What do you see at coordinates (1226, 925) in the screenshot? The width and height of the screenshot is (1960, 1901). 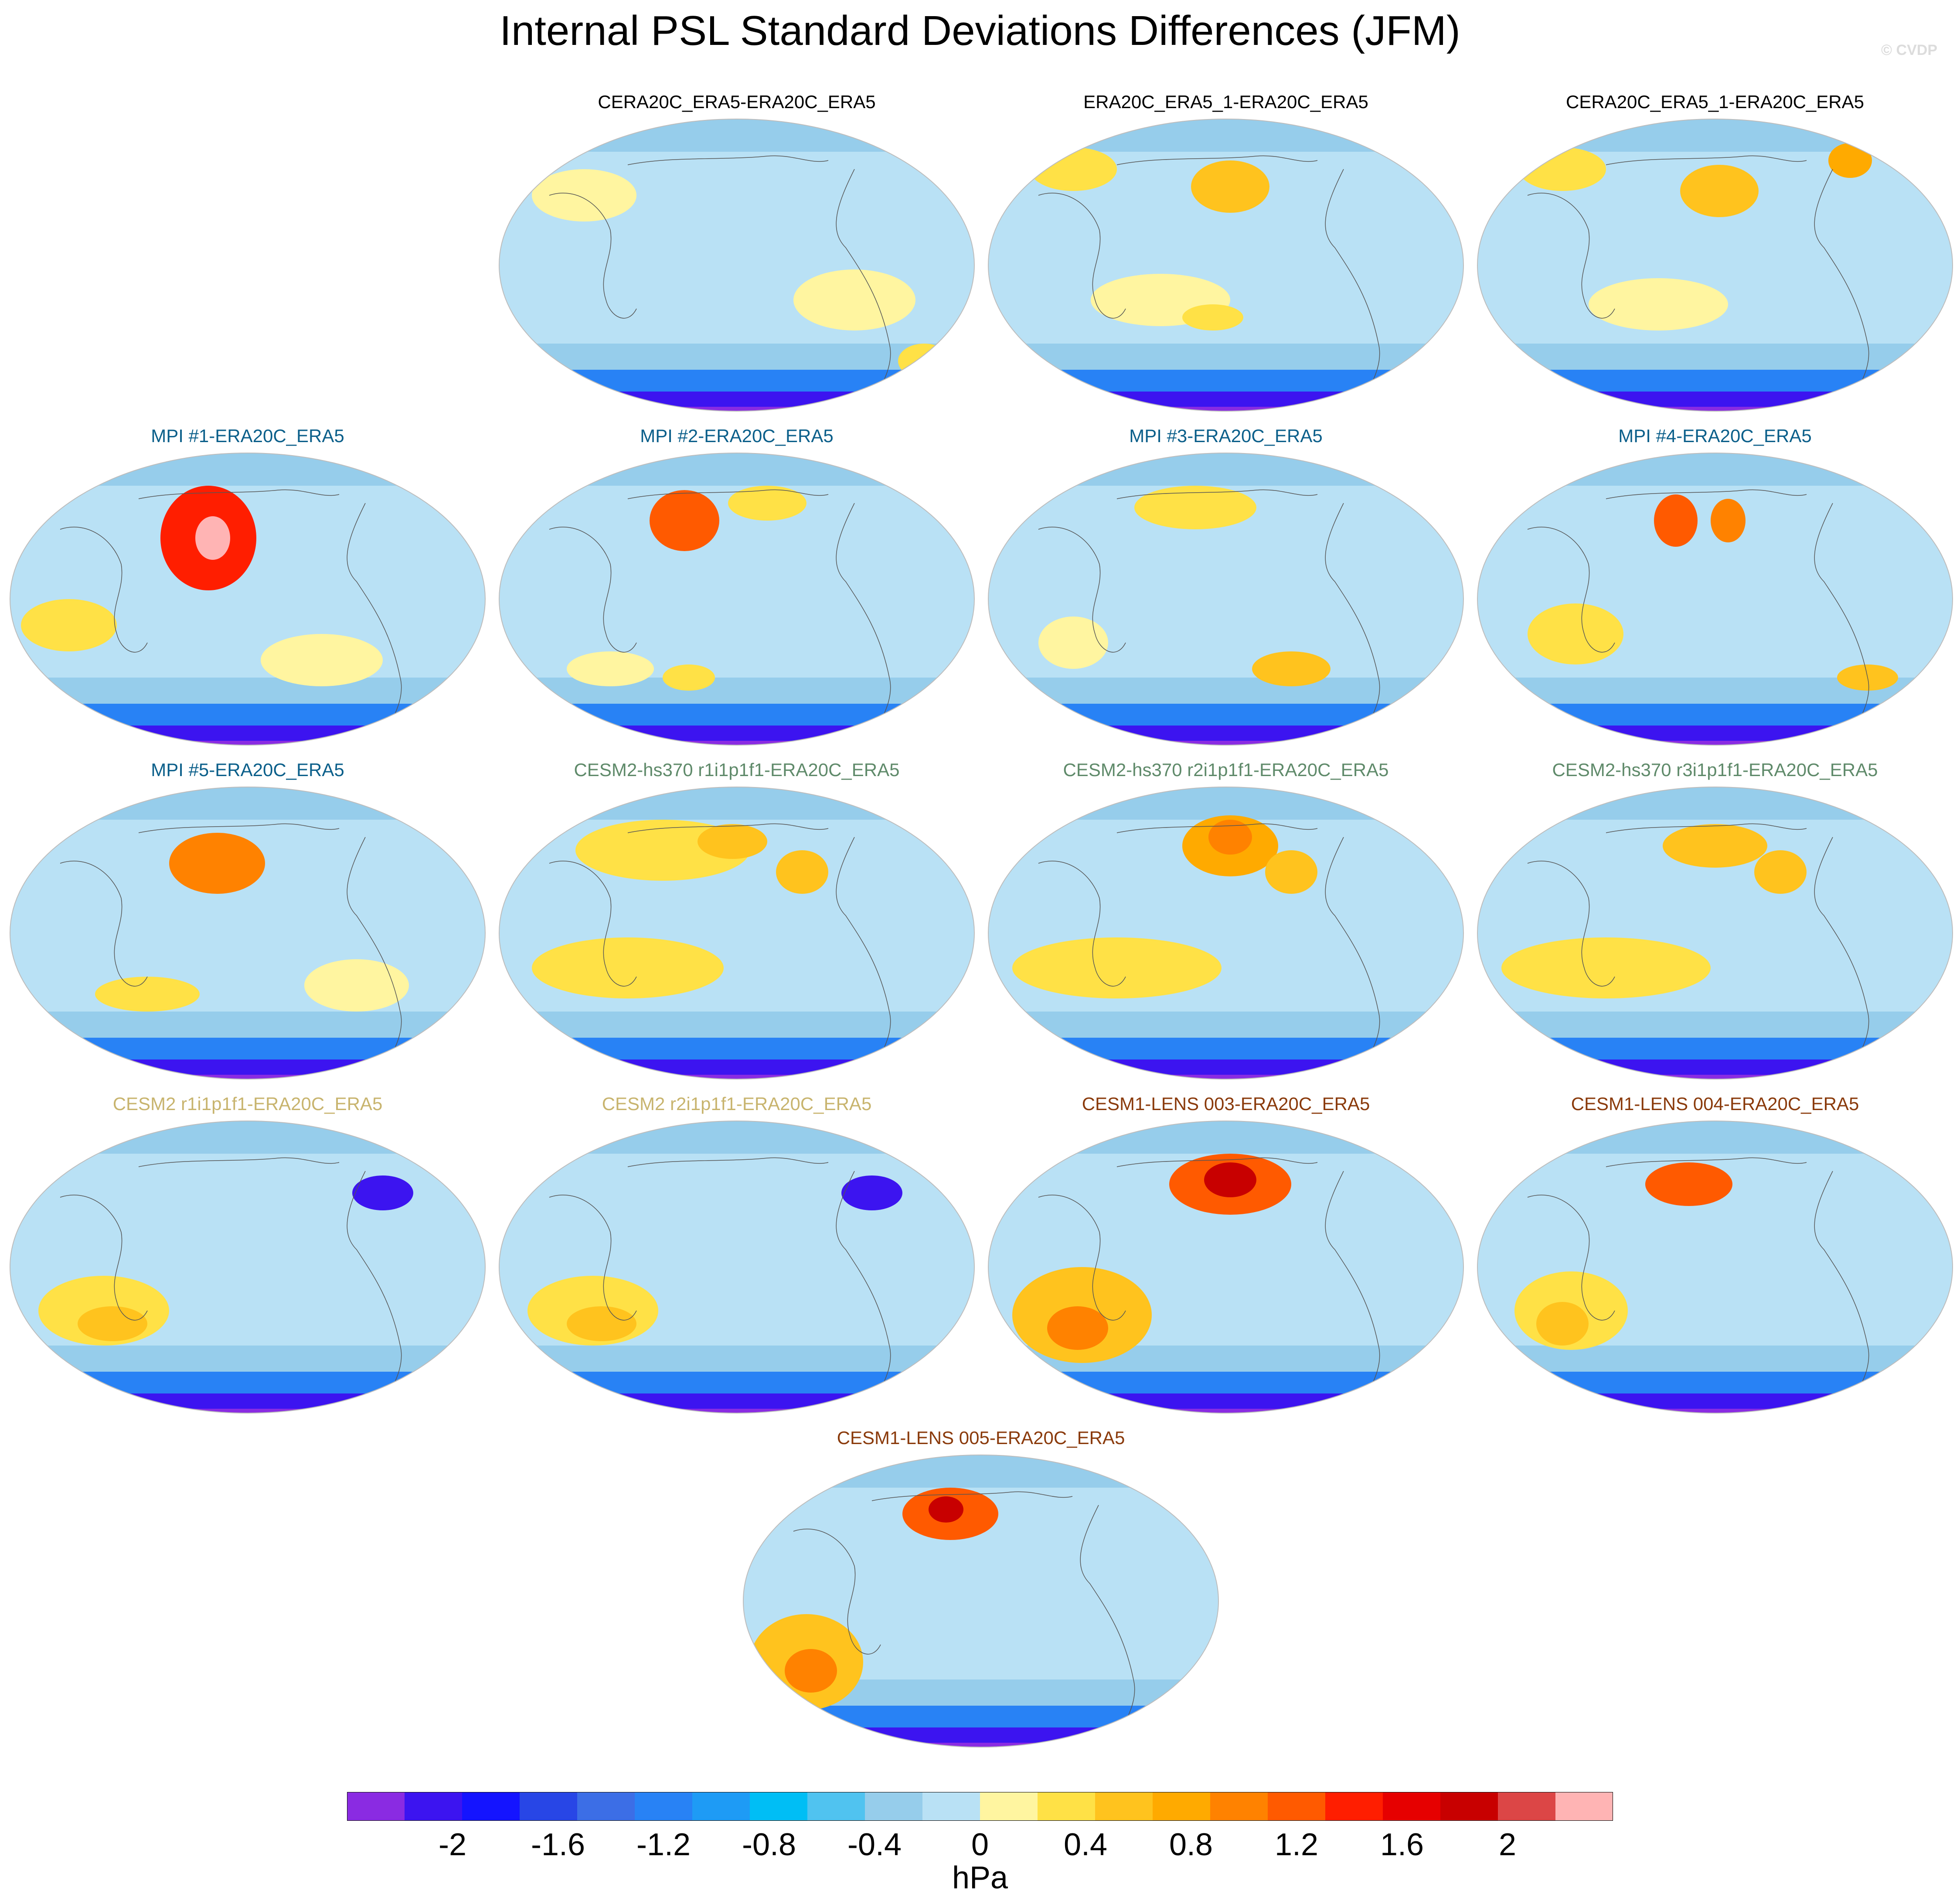 I see `map-panel: CESM2-hs370 r2i1p1f1-ERA20C_ERA5` at bounding box center [1226, 925].